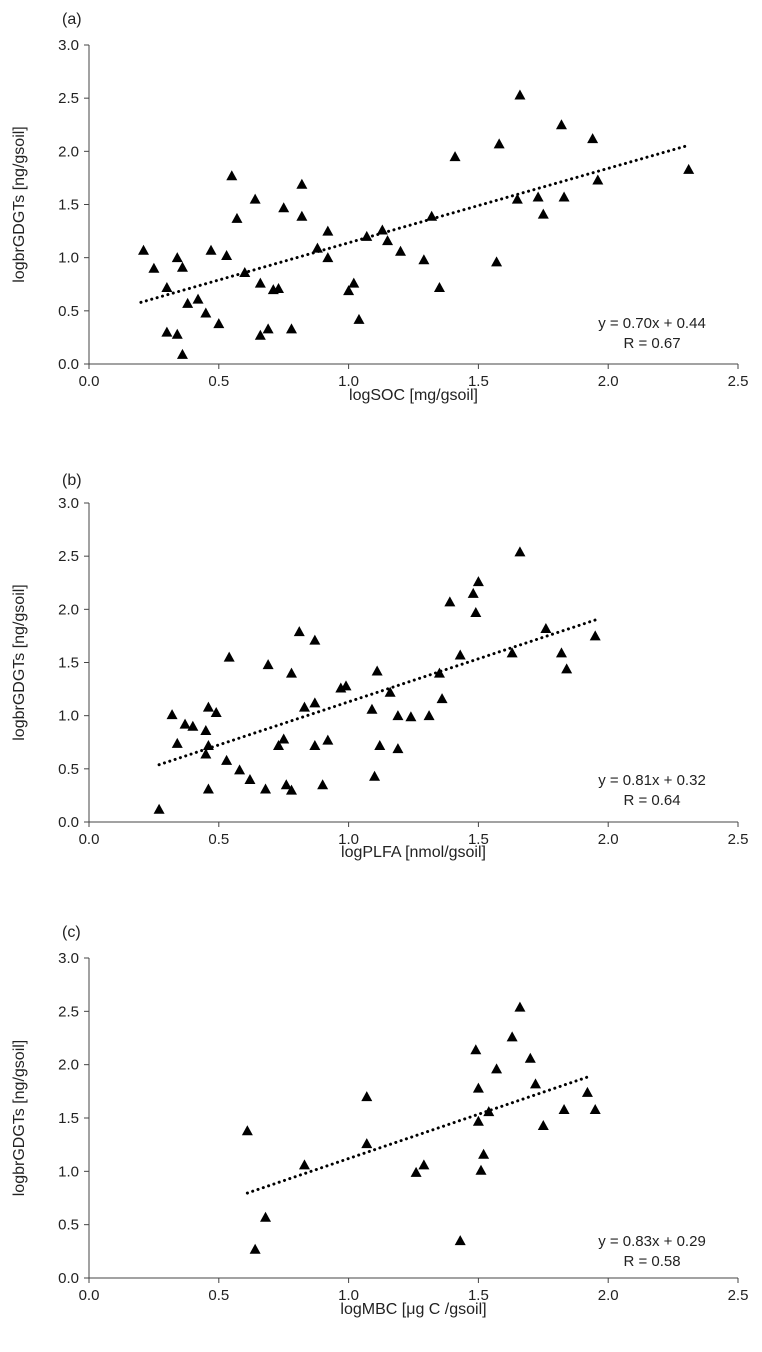 Image resolution: width=762 pixels, height=1352 pixels. Describe the element at coordinates (71, 932) in the screenshot. I see `panel-label: (c)` at that location.